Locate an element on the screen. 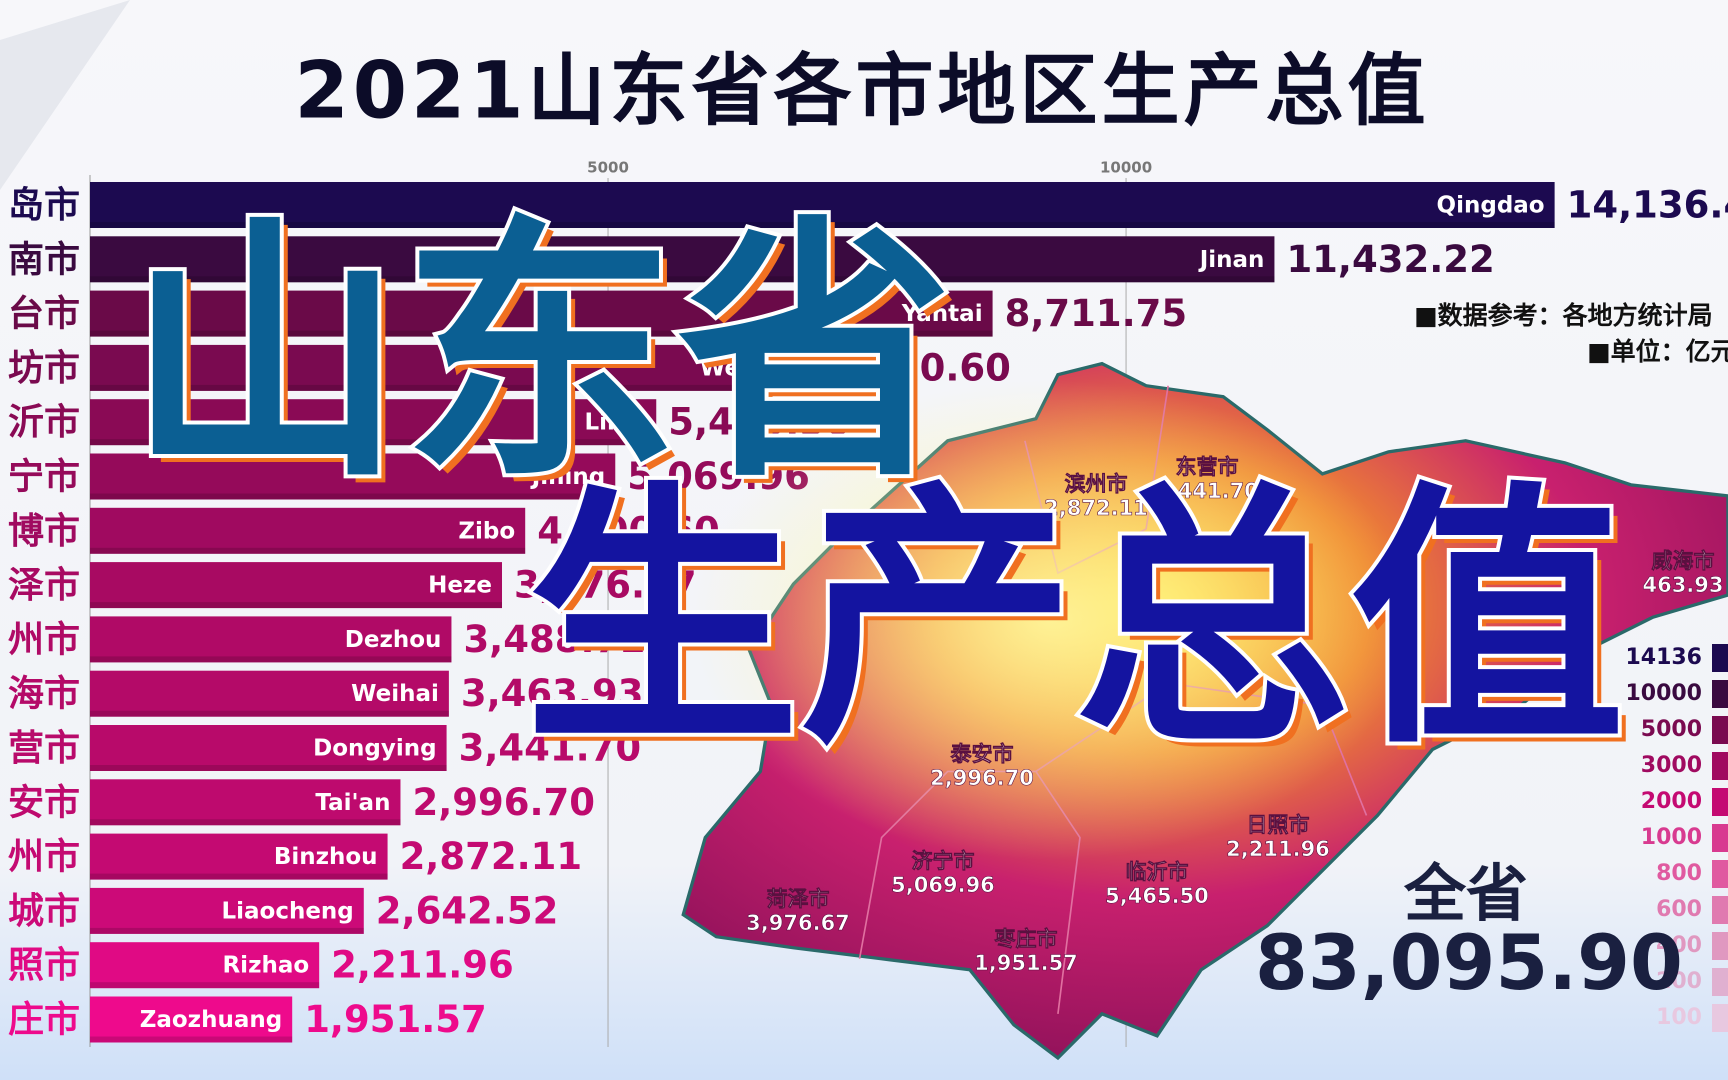  y-tick-label: 海市 is located at coordinates (44, 694).